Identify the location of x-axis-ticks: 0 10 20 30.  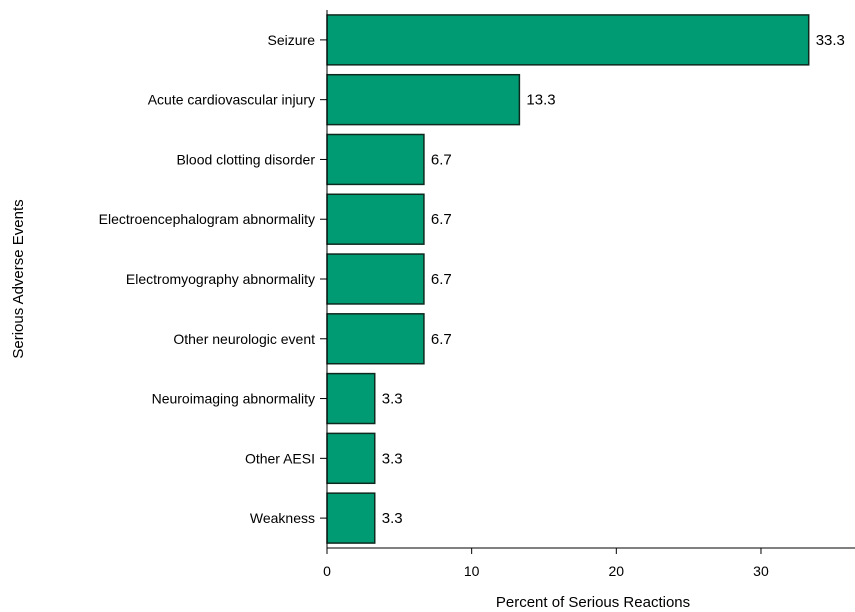
(546, 563).